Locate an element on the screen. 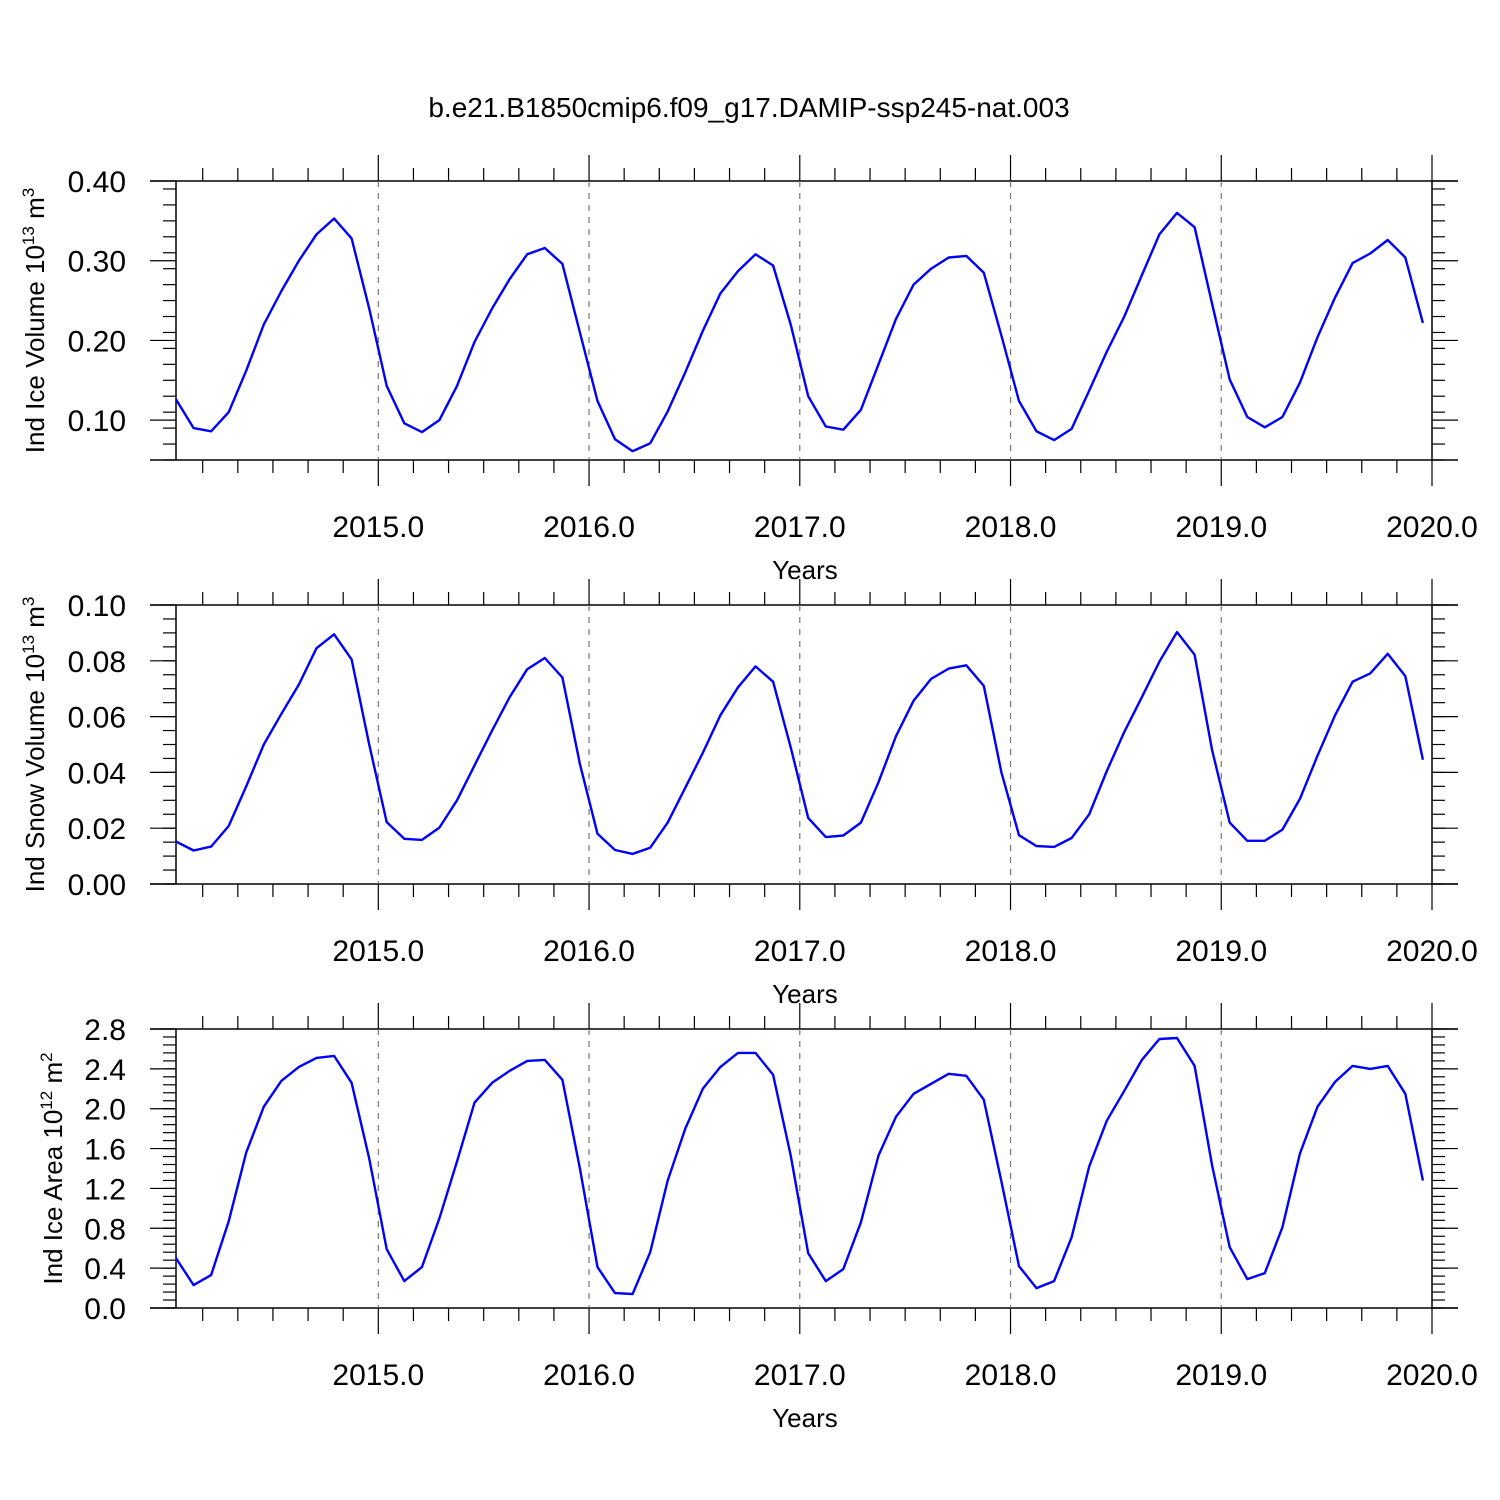 The width and height of the screenshot is (1500, 1500). y-tick-label: 0.02 is located at coordinates (97, 829).